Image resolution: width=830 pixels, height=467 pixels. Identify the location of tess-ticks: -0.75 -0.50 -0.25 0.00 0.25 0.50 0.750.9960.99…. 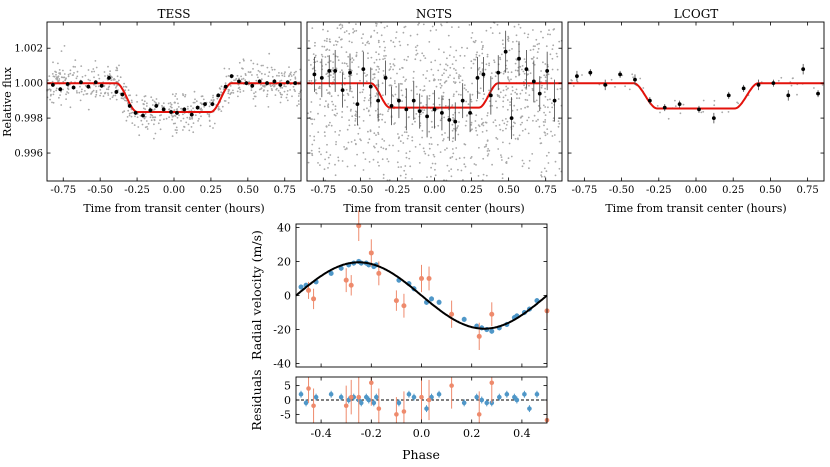
(157, 109).